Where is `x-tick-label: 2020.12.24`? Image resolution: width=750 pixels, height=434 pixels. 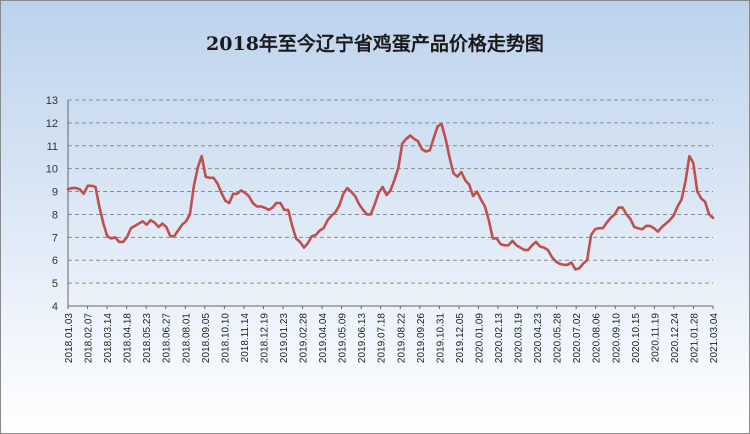 x-tick-label: 2020.12.24 is located at coordinates (675, 338).